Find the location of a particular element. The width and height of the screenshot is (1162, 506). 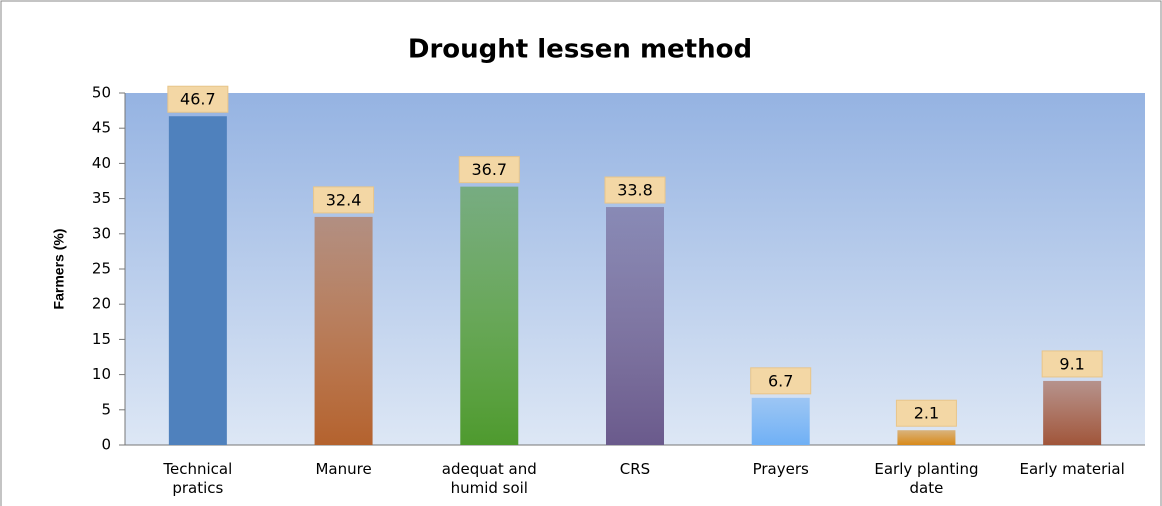

y-tick-label: 35 is located at coordinates (101, 198).